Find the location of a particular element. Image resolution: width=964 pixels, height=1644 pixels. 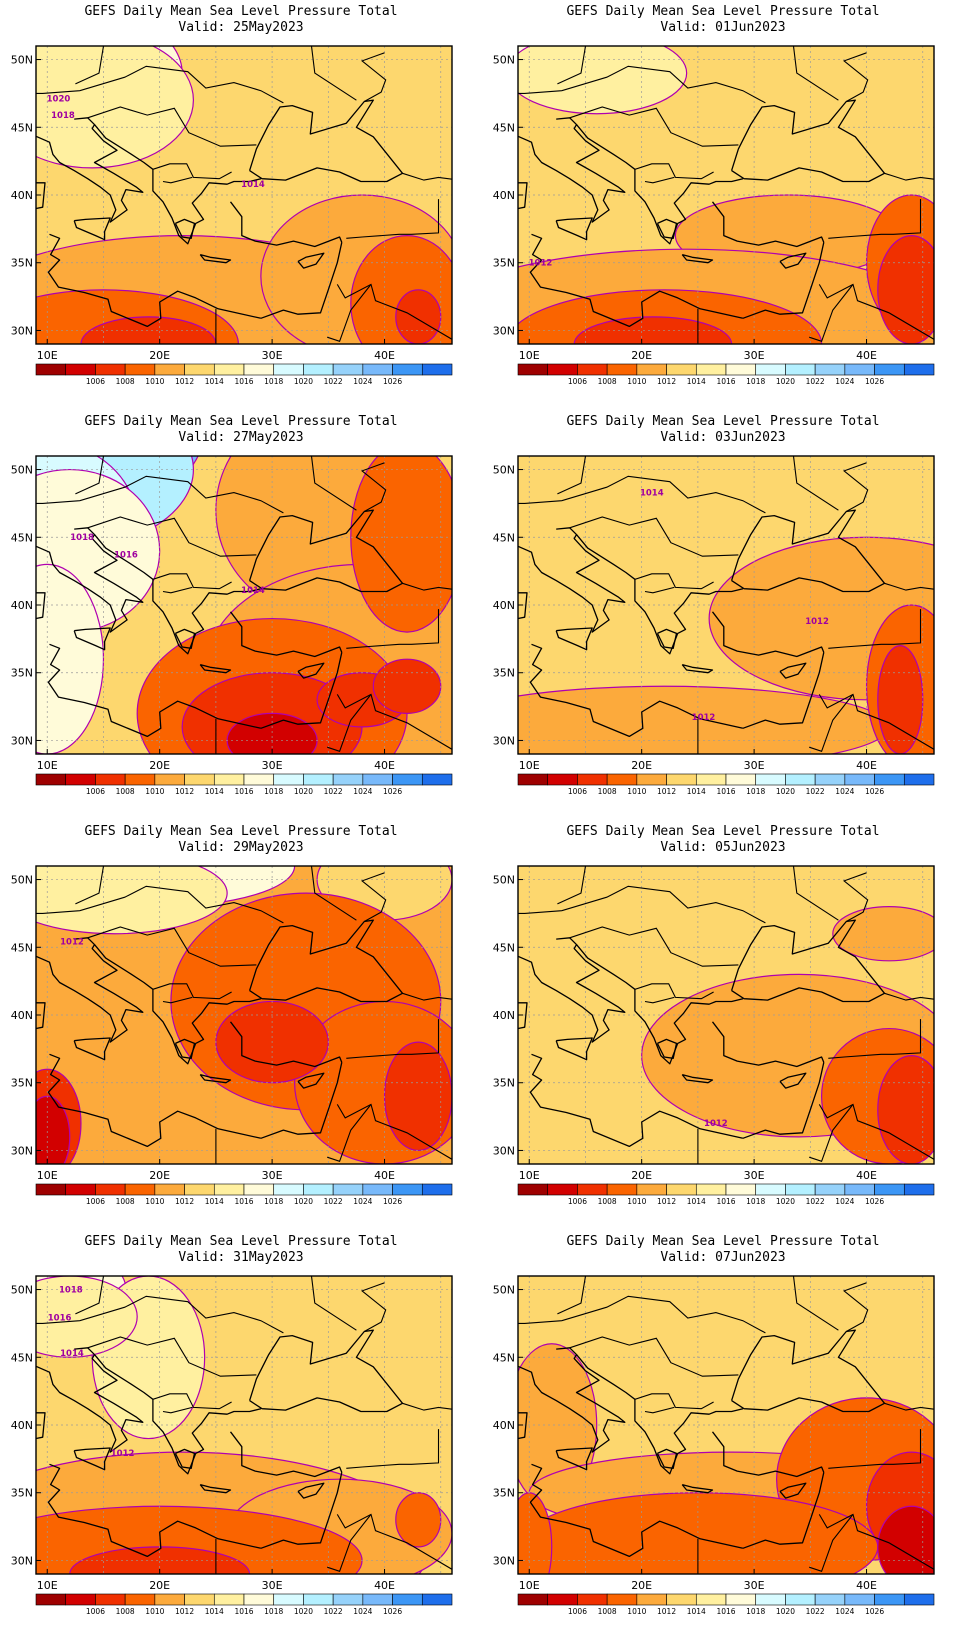

colorbar-label: 1020 is located at coordinates (785, 1201).